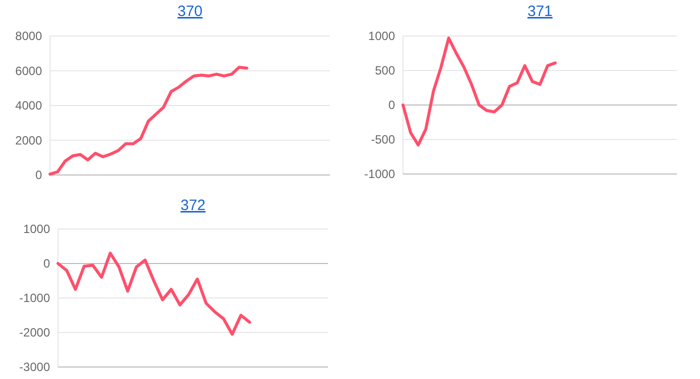 Image resolution: width=700 pixels, height=379 pixels. I want to click on chart-title: 372, so click(193, 205).